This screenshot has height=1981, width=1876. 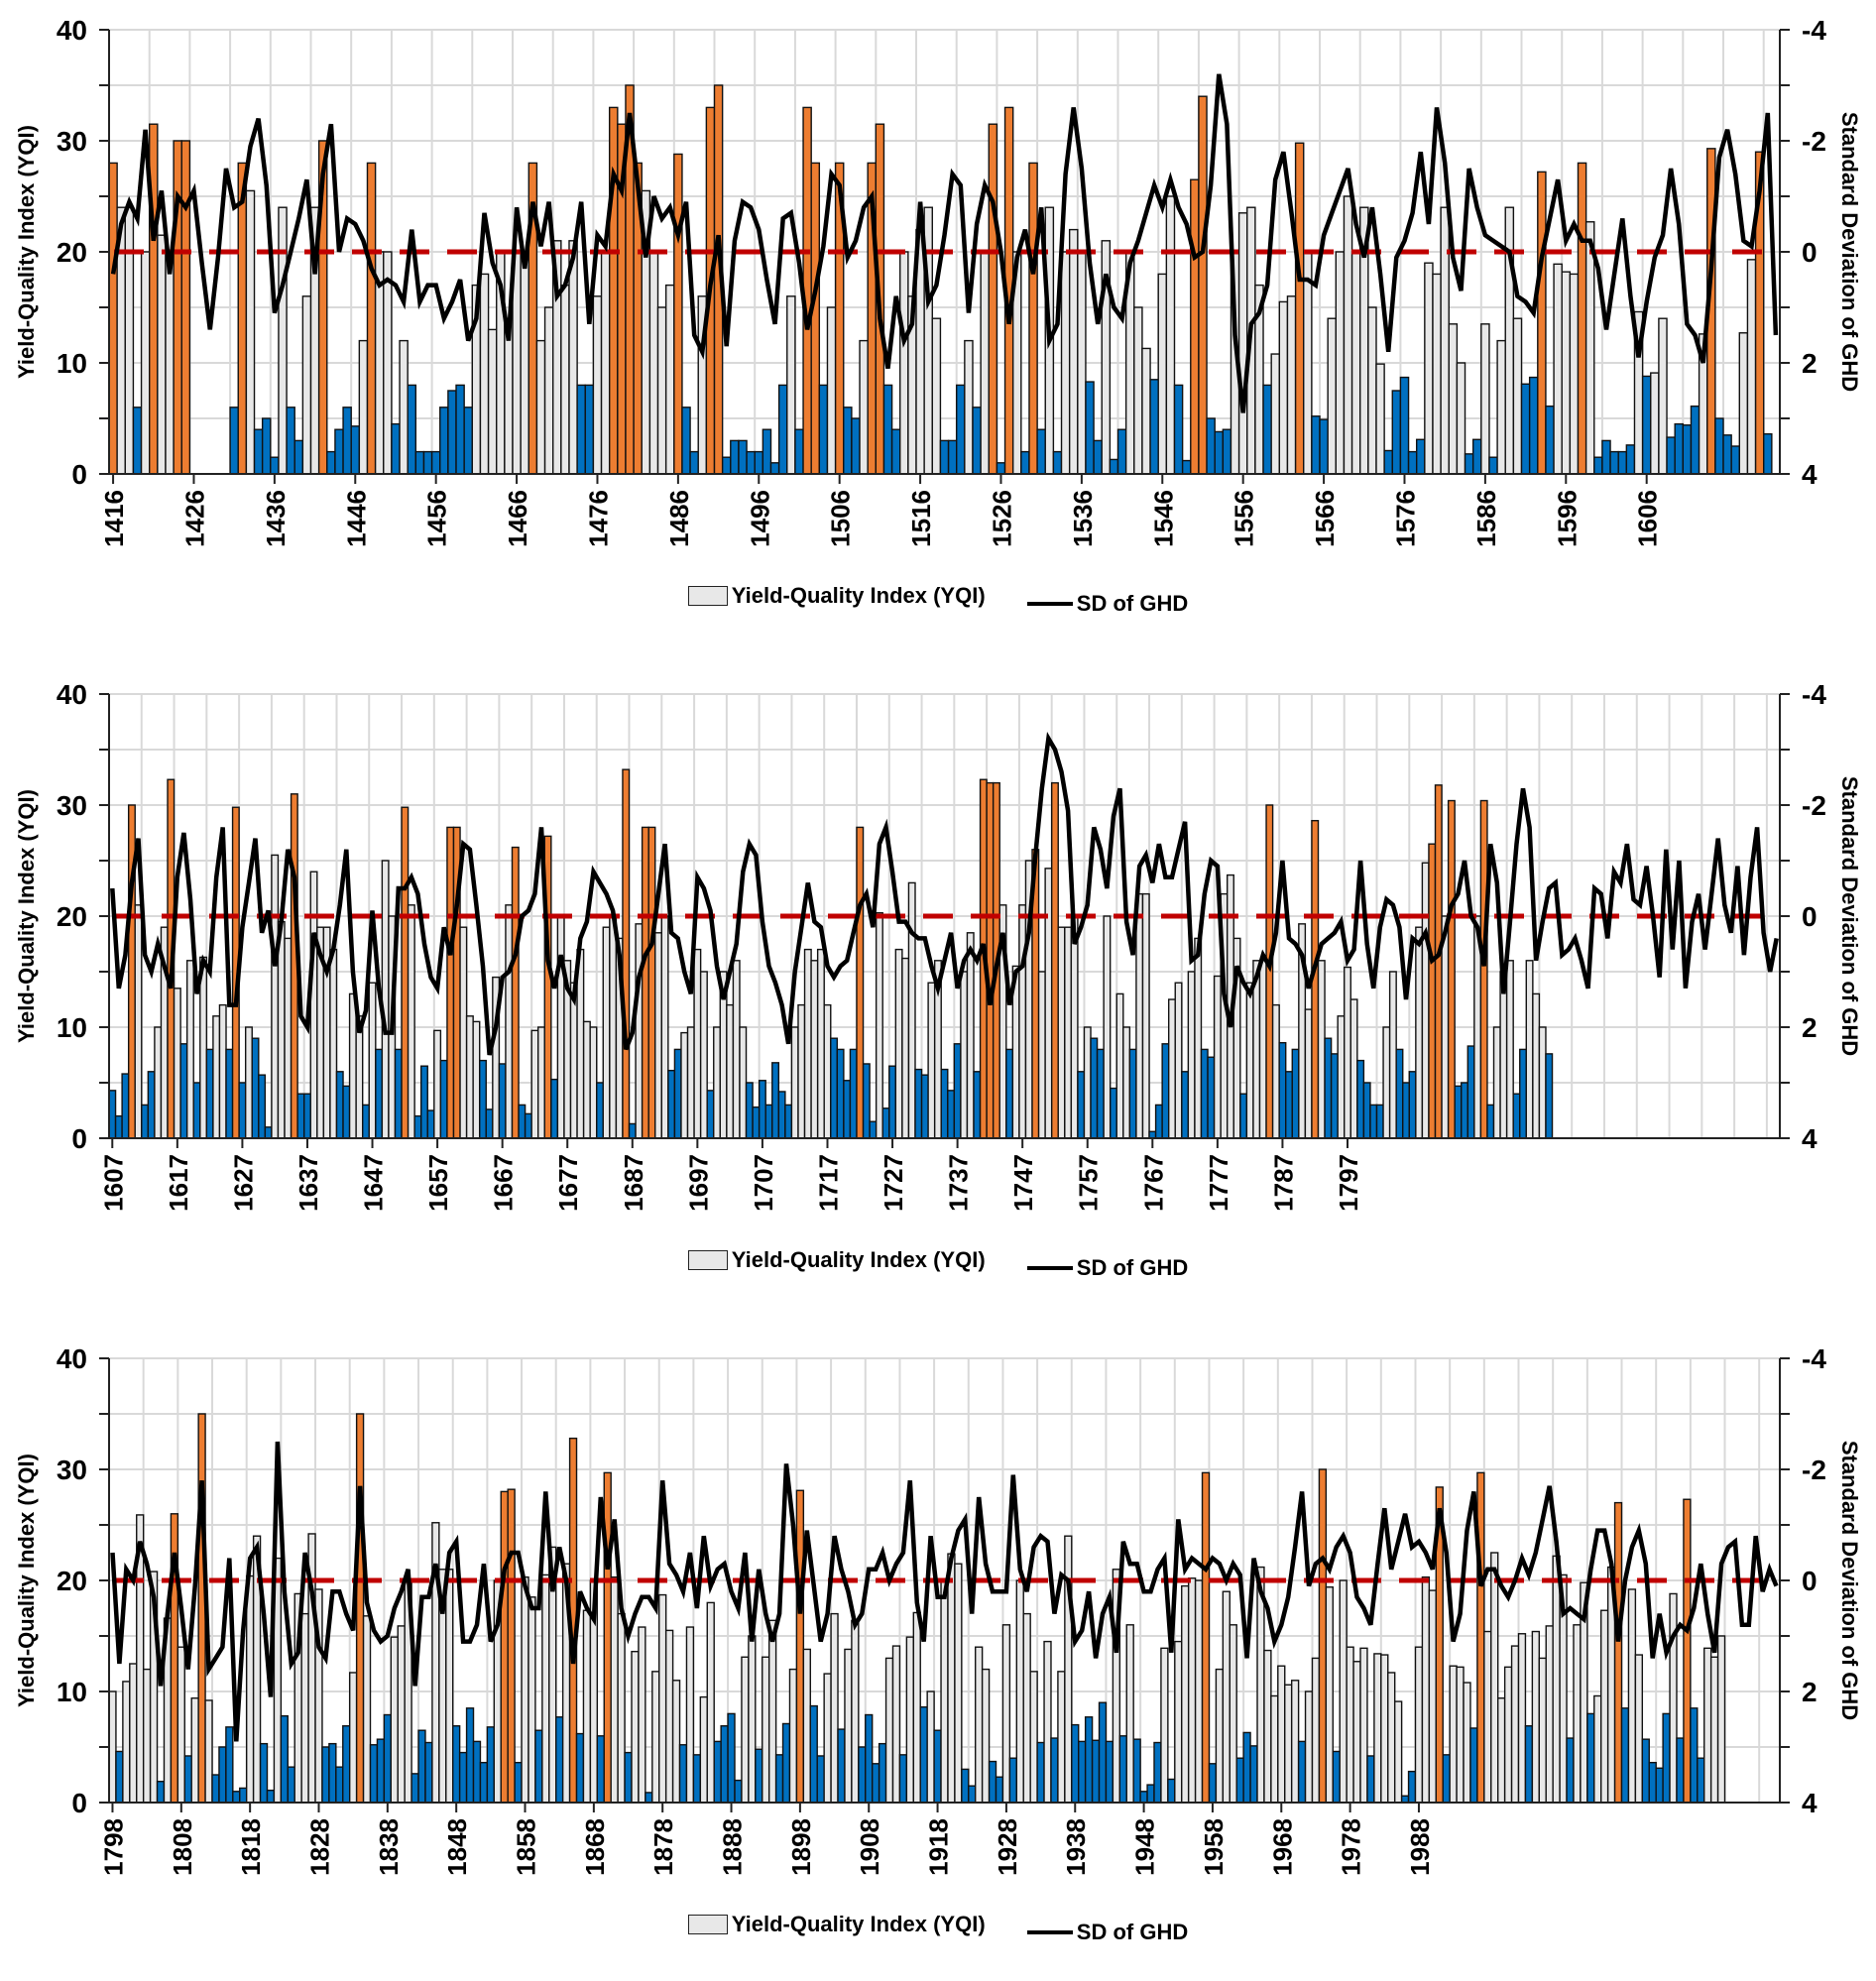 I want to click on y2-tick-label: -2, so click(x=1814, y=141).